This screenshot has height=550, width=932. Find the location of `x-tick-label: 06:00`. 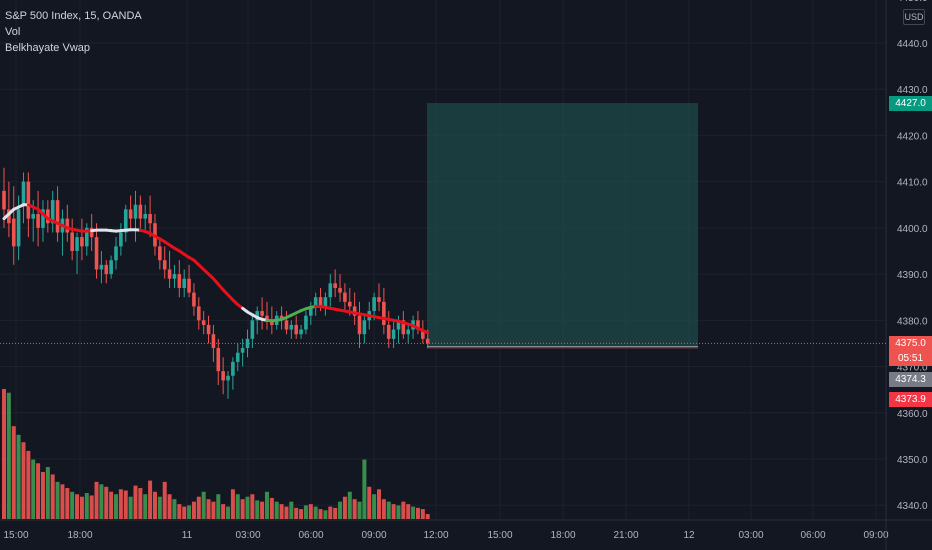

x-tick-label: 06:00 is located at coordinates (310, 535).